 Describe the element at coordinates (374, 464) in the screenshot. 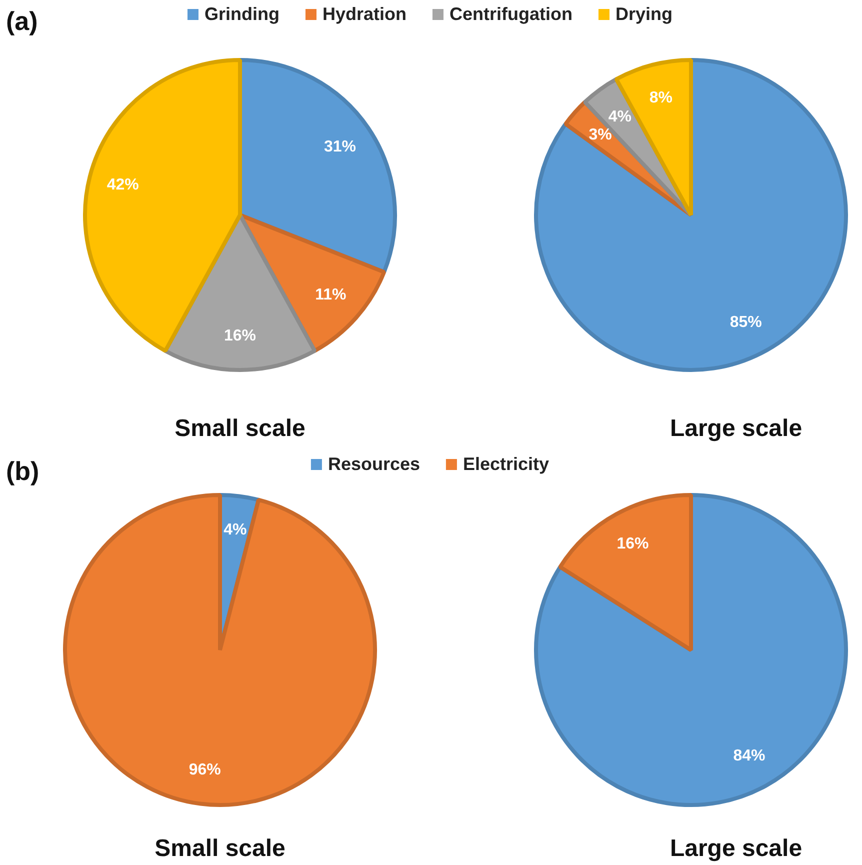

I see `legend-label: Resources` at that location.